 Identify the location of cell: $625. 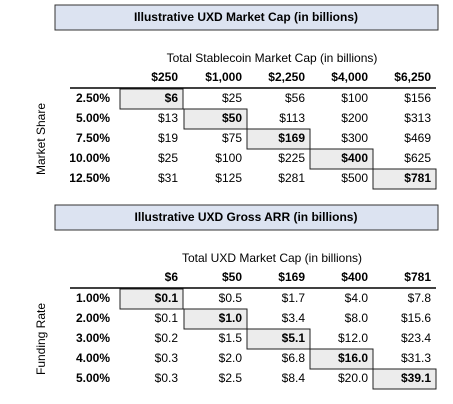
(417, 158).